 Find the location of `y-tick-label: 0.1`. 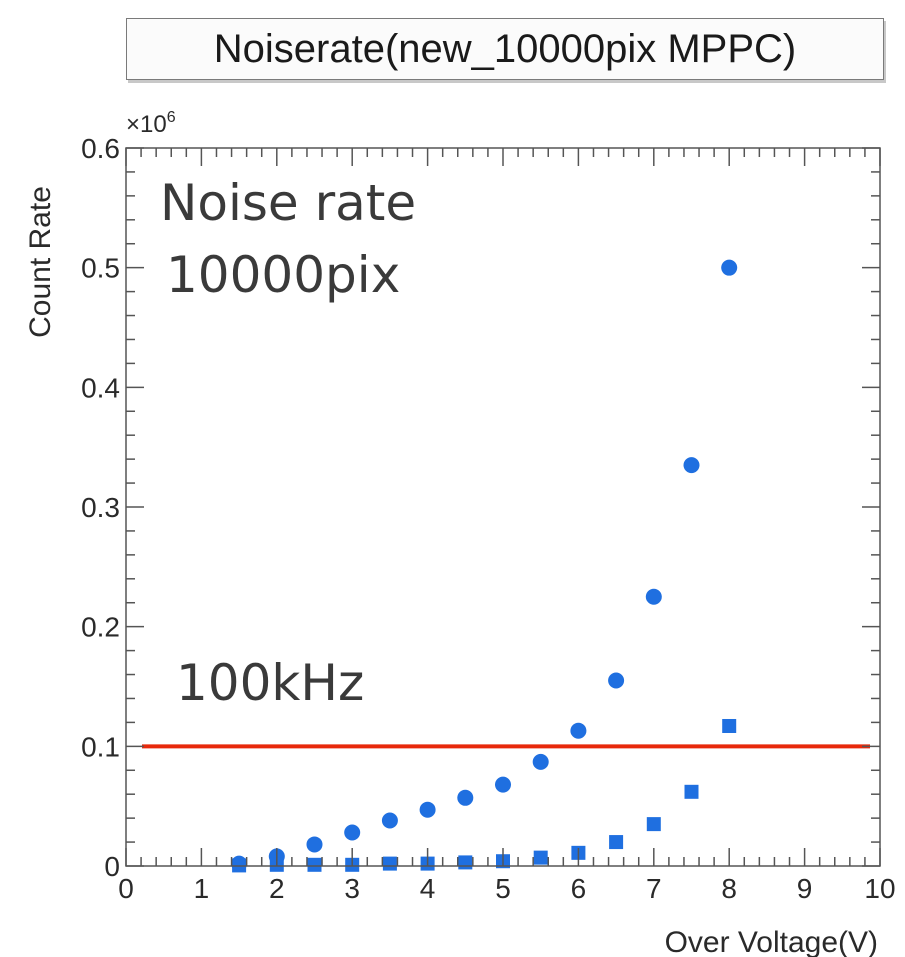

y-tick-label: 0.1 is located at coordinates (100, 746).